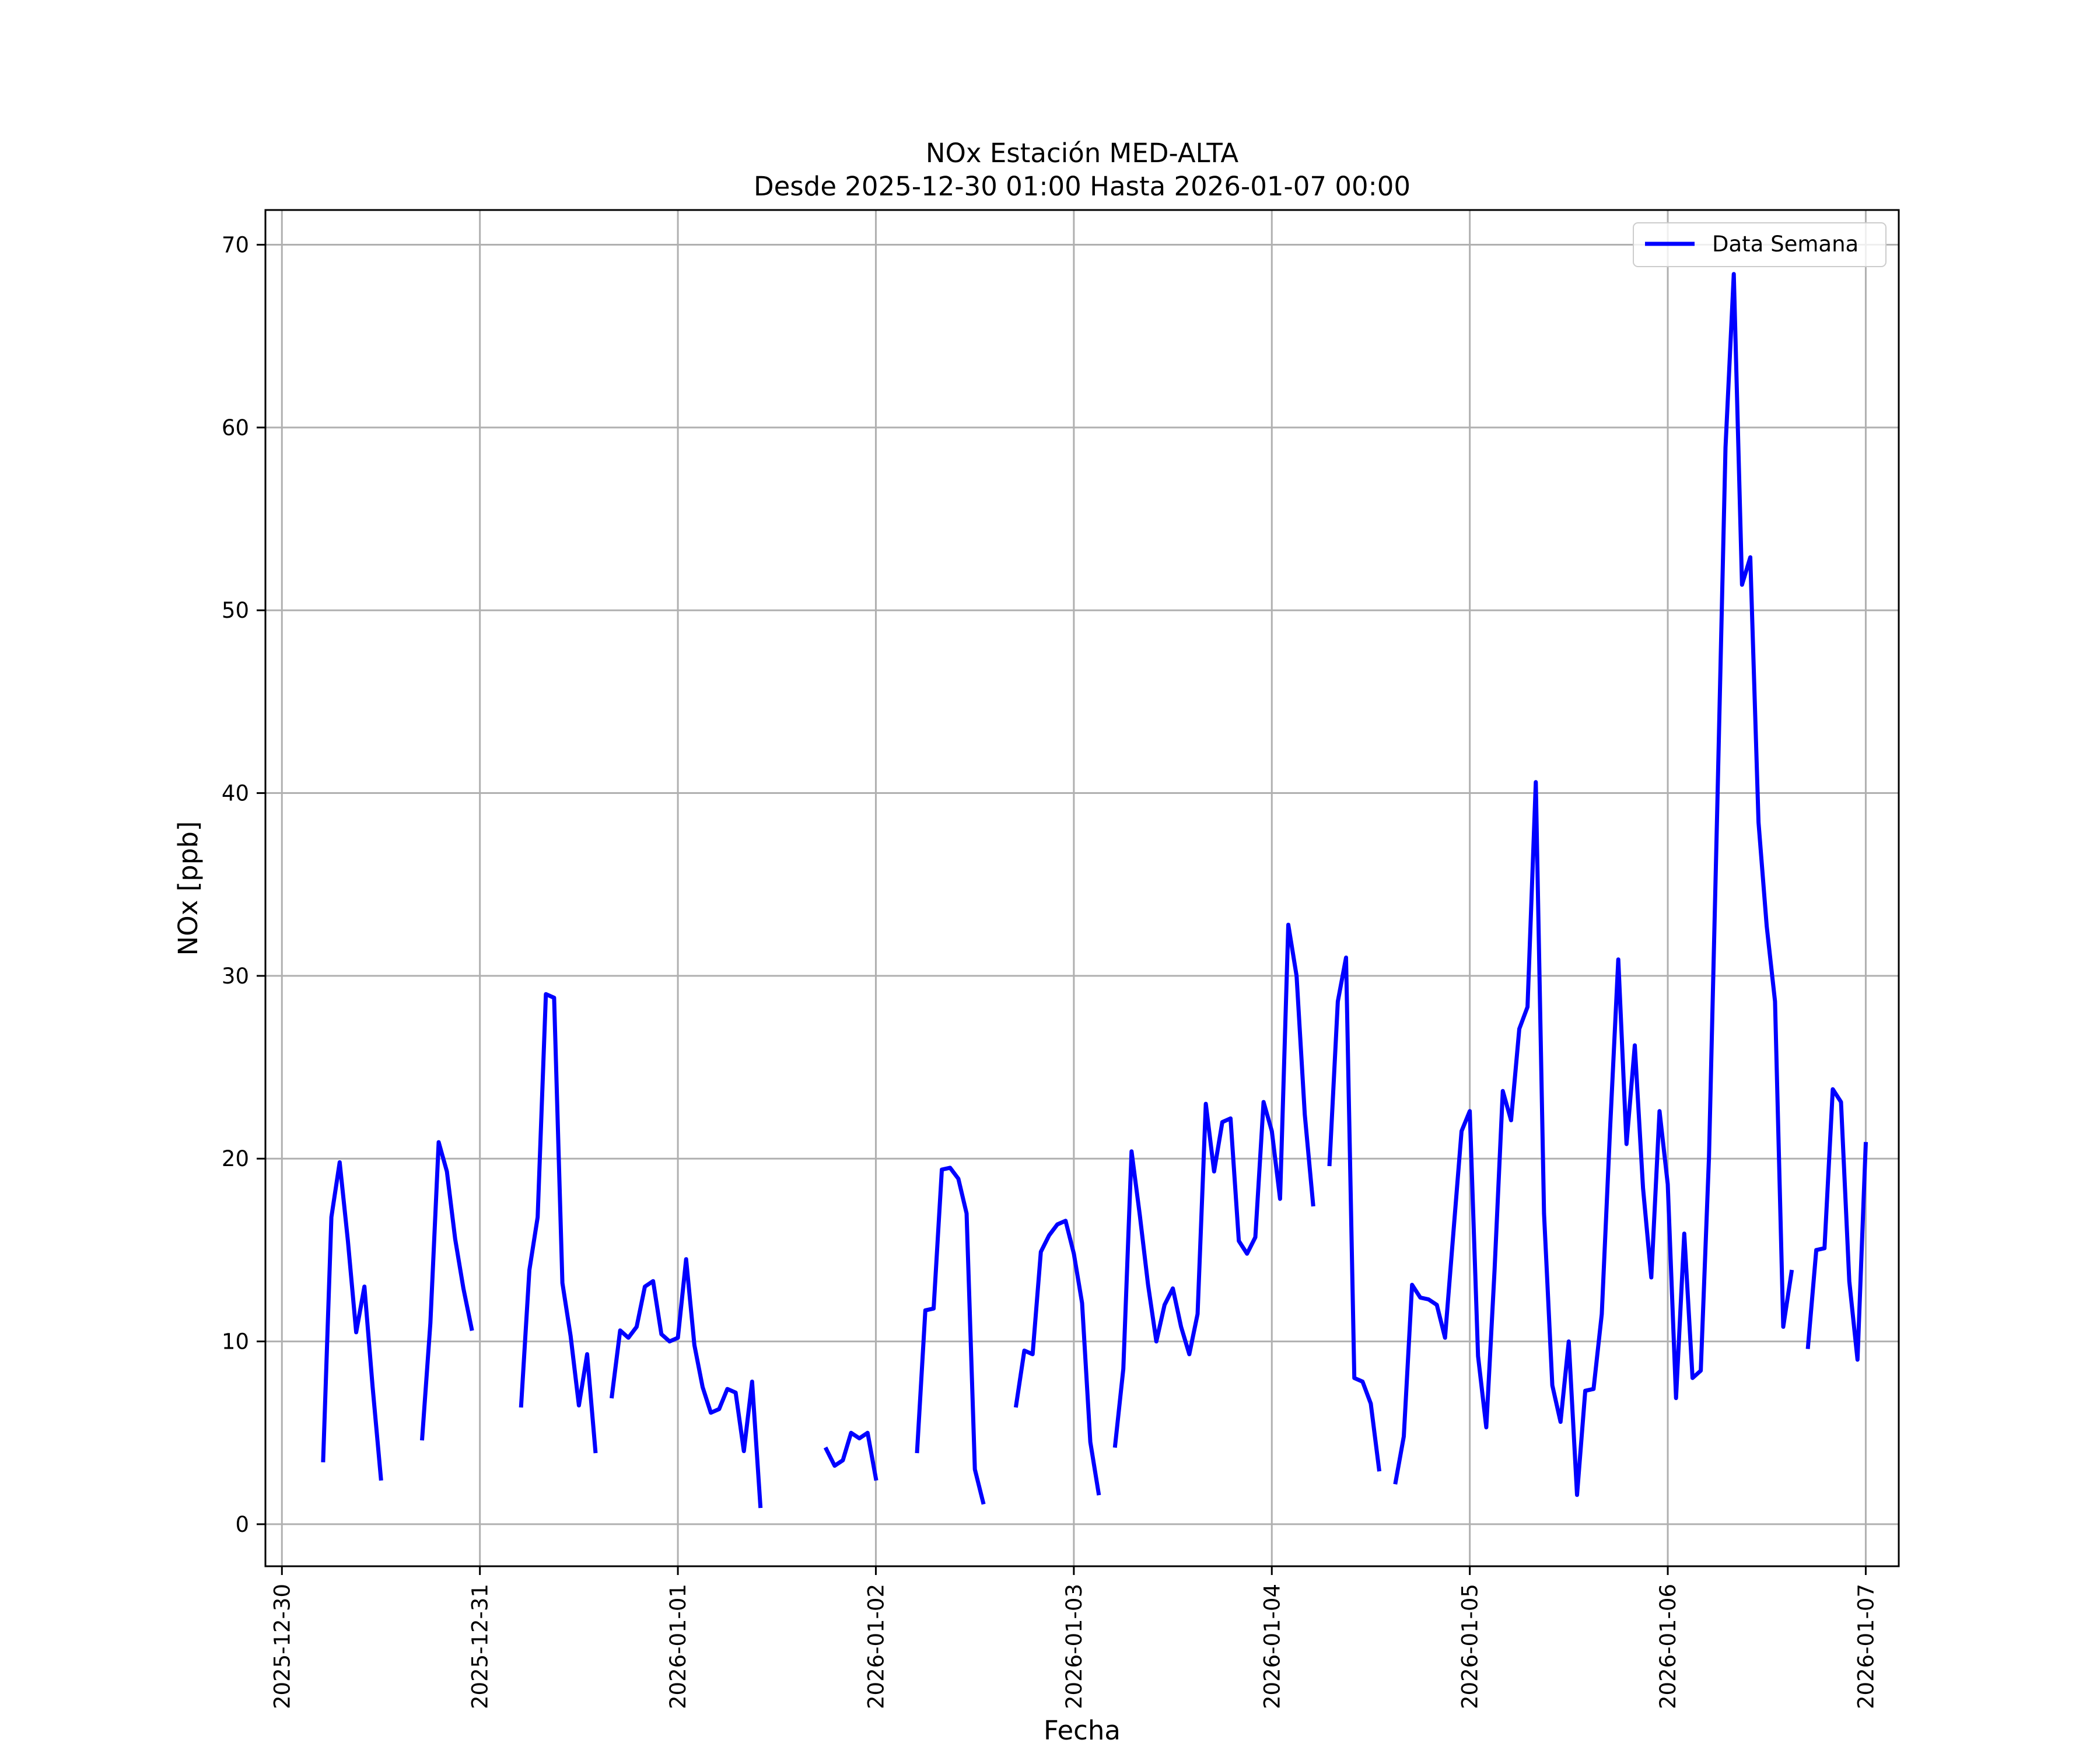 Image resolution: width=2100 pixels, height=1750 pixels. I want to click on x-tick-label-2025-12-31: 2025-12-31, so click(480, 1646).